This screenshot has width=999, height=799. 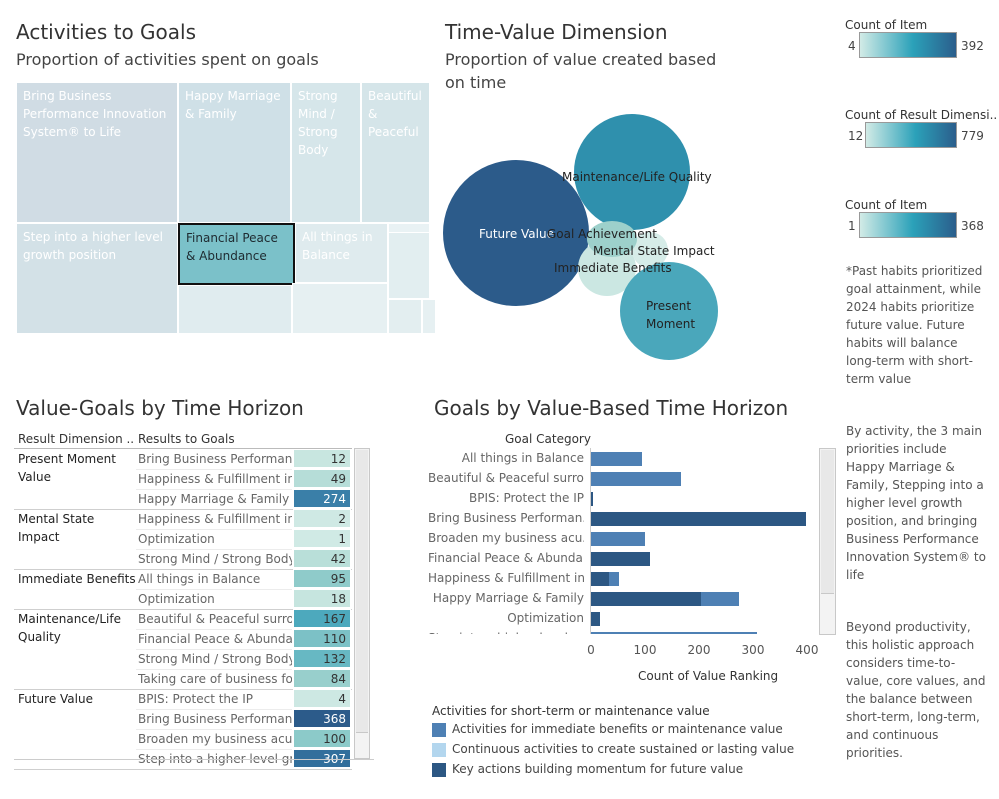 What do you see at coordinates (322, 518) in the screenshot?
I see `table-value-cell: 2` at bounding box center [322, 518].